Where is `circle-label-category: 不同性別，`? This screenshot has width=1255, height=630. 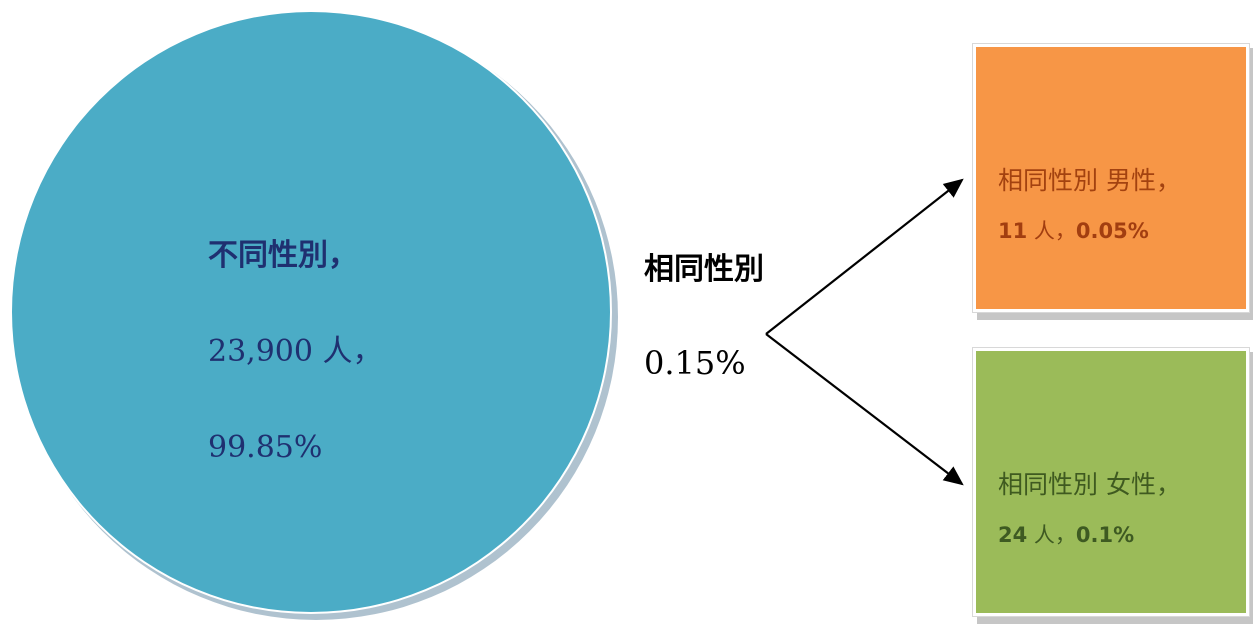 circle-label-category: 不同性別， is located at coordinates (283, 255).